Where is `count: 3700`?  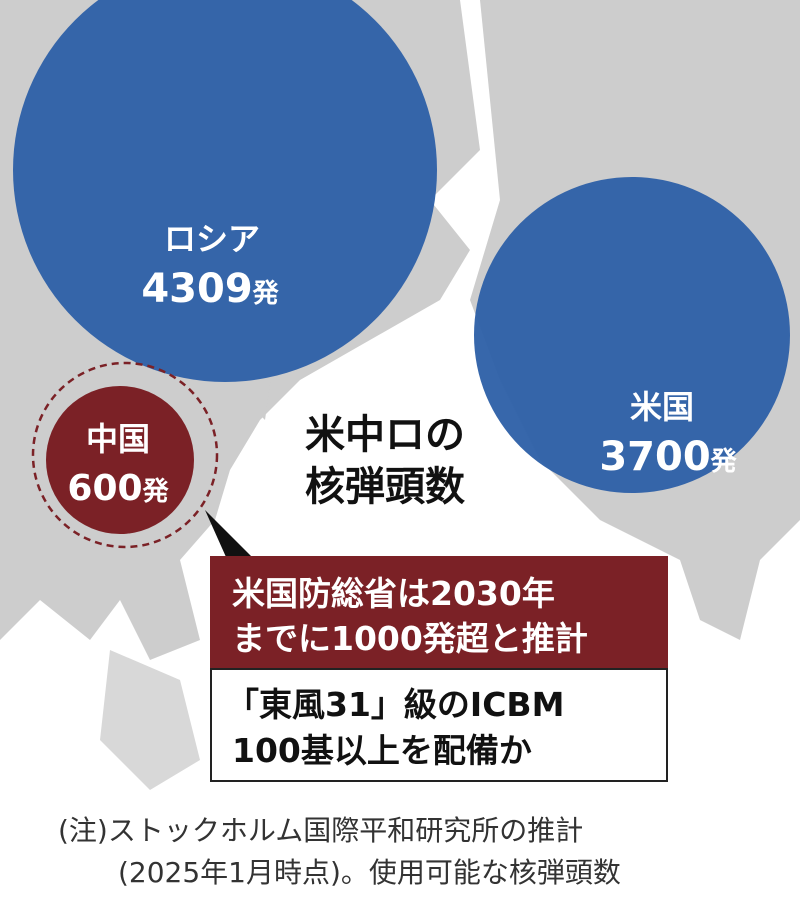
count: 3700 is located at coordinates (654, 457).